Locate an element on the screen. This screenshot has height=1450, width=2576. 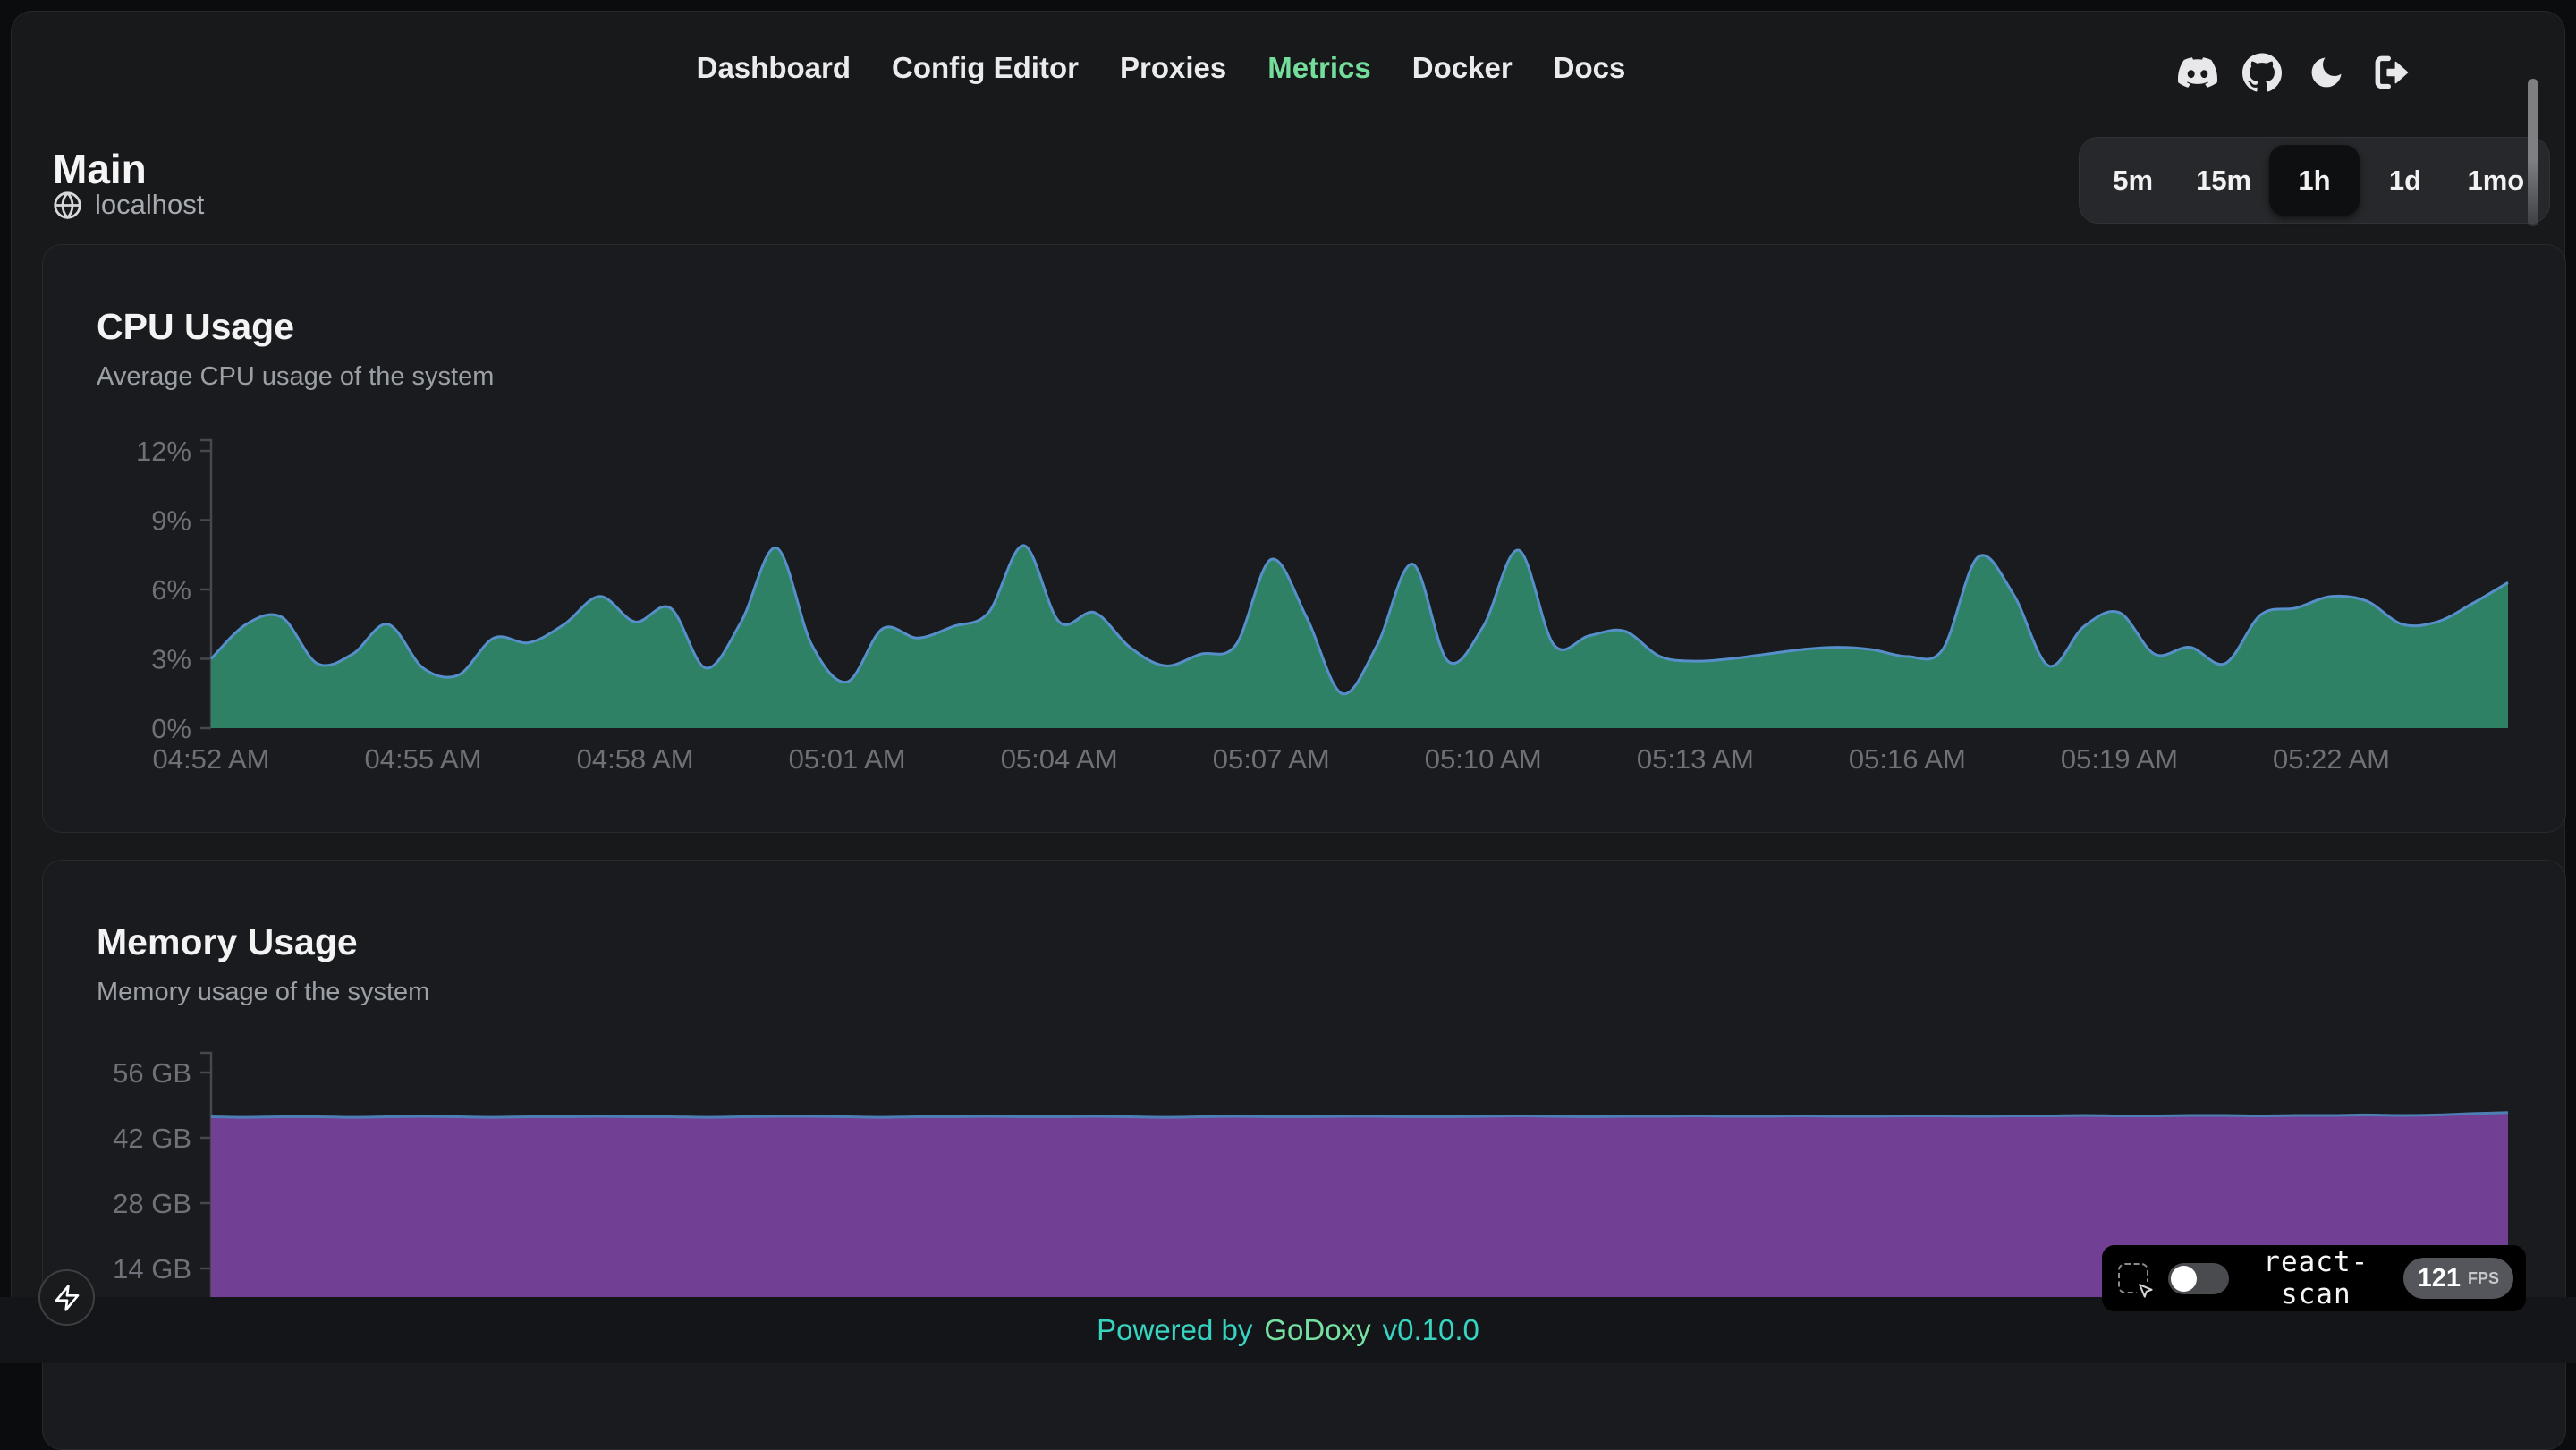
react-scan-toggle is located at coordinates (2198, 1278).